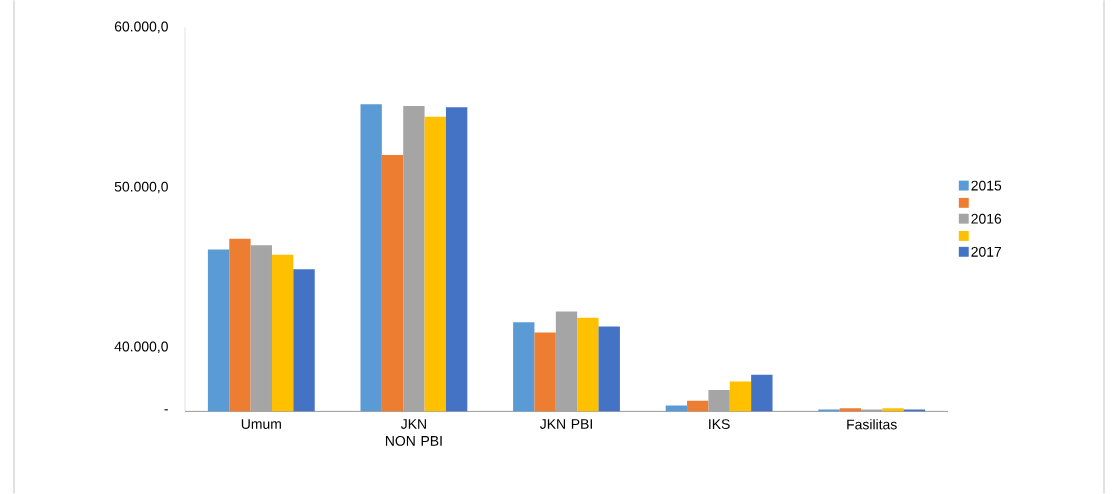  I want to click on x-tick-label: Fasilitas, so click(872, 424).